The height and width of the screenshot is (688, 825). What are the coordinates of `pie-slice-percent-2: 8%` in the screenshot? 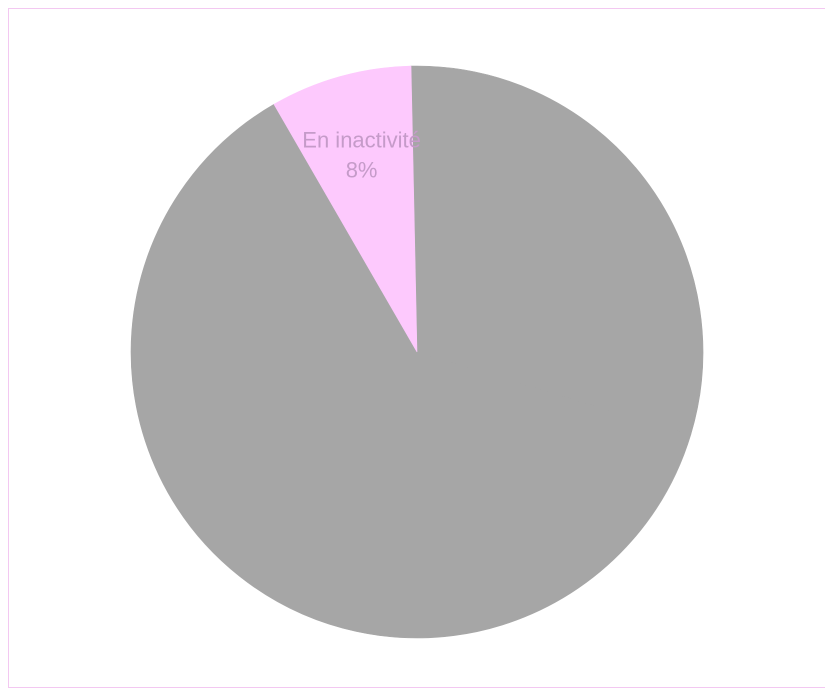 It's located at (362, 170).